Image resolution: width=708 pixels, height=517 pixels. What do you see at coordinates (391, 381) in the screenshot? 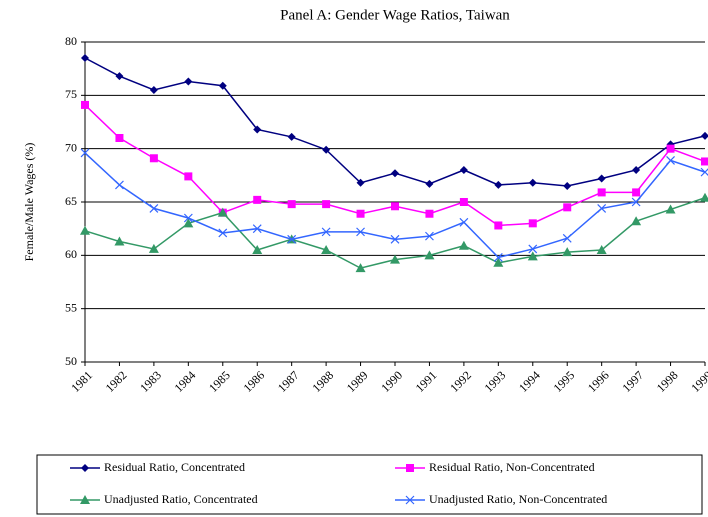
I see `x-tick-label: 1990` at bounding box center [391, 381].